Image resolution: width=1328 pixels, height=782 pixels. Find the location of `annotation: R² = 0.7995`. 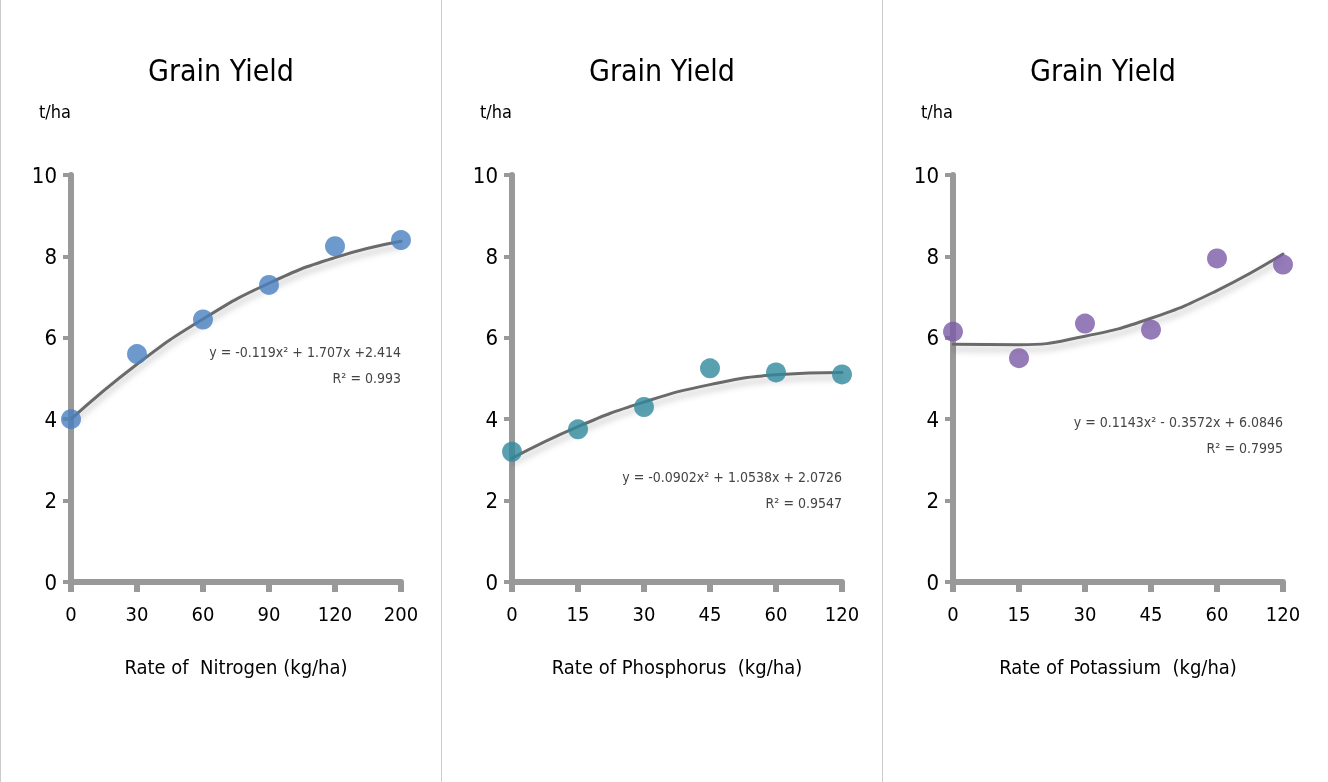

annotation: R² = 0.7995 is located at coordinates (1244, 448).